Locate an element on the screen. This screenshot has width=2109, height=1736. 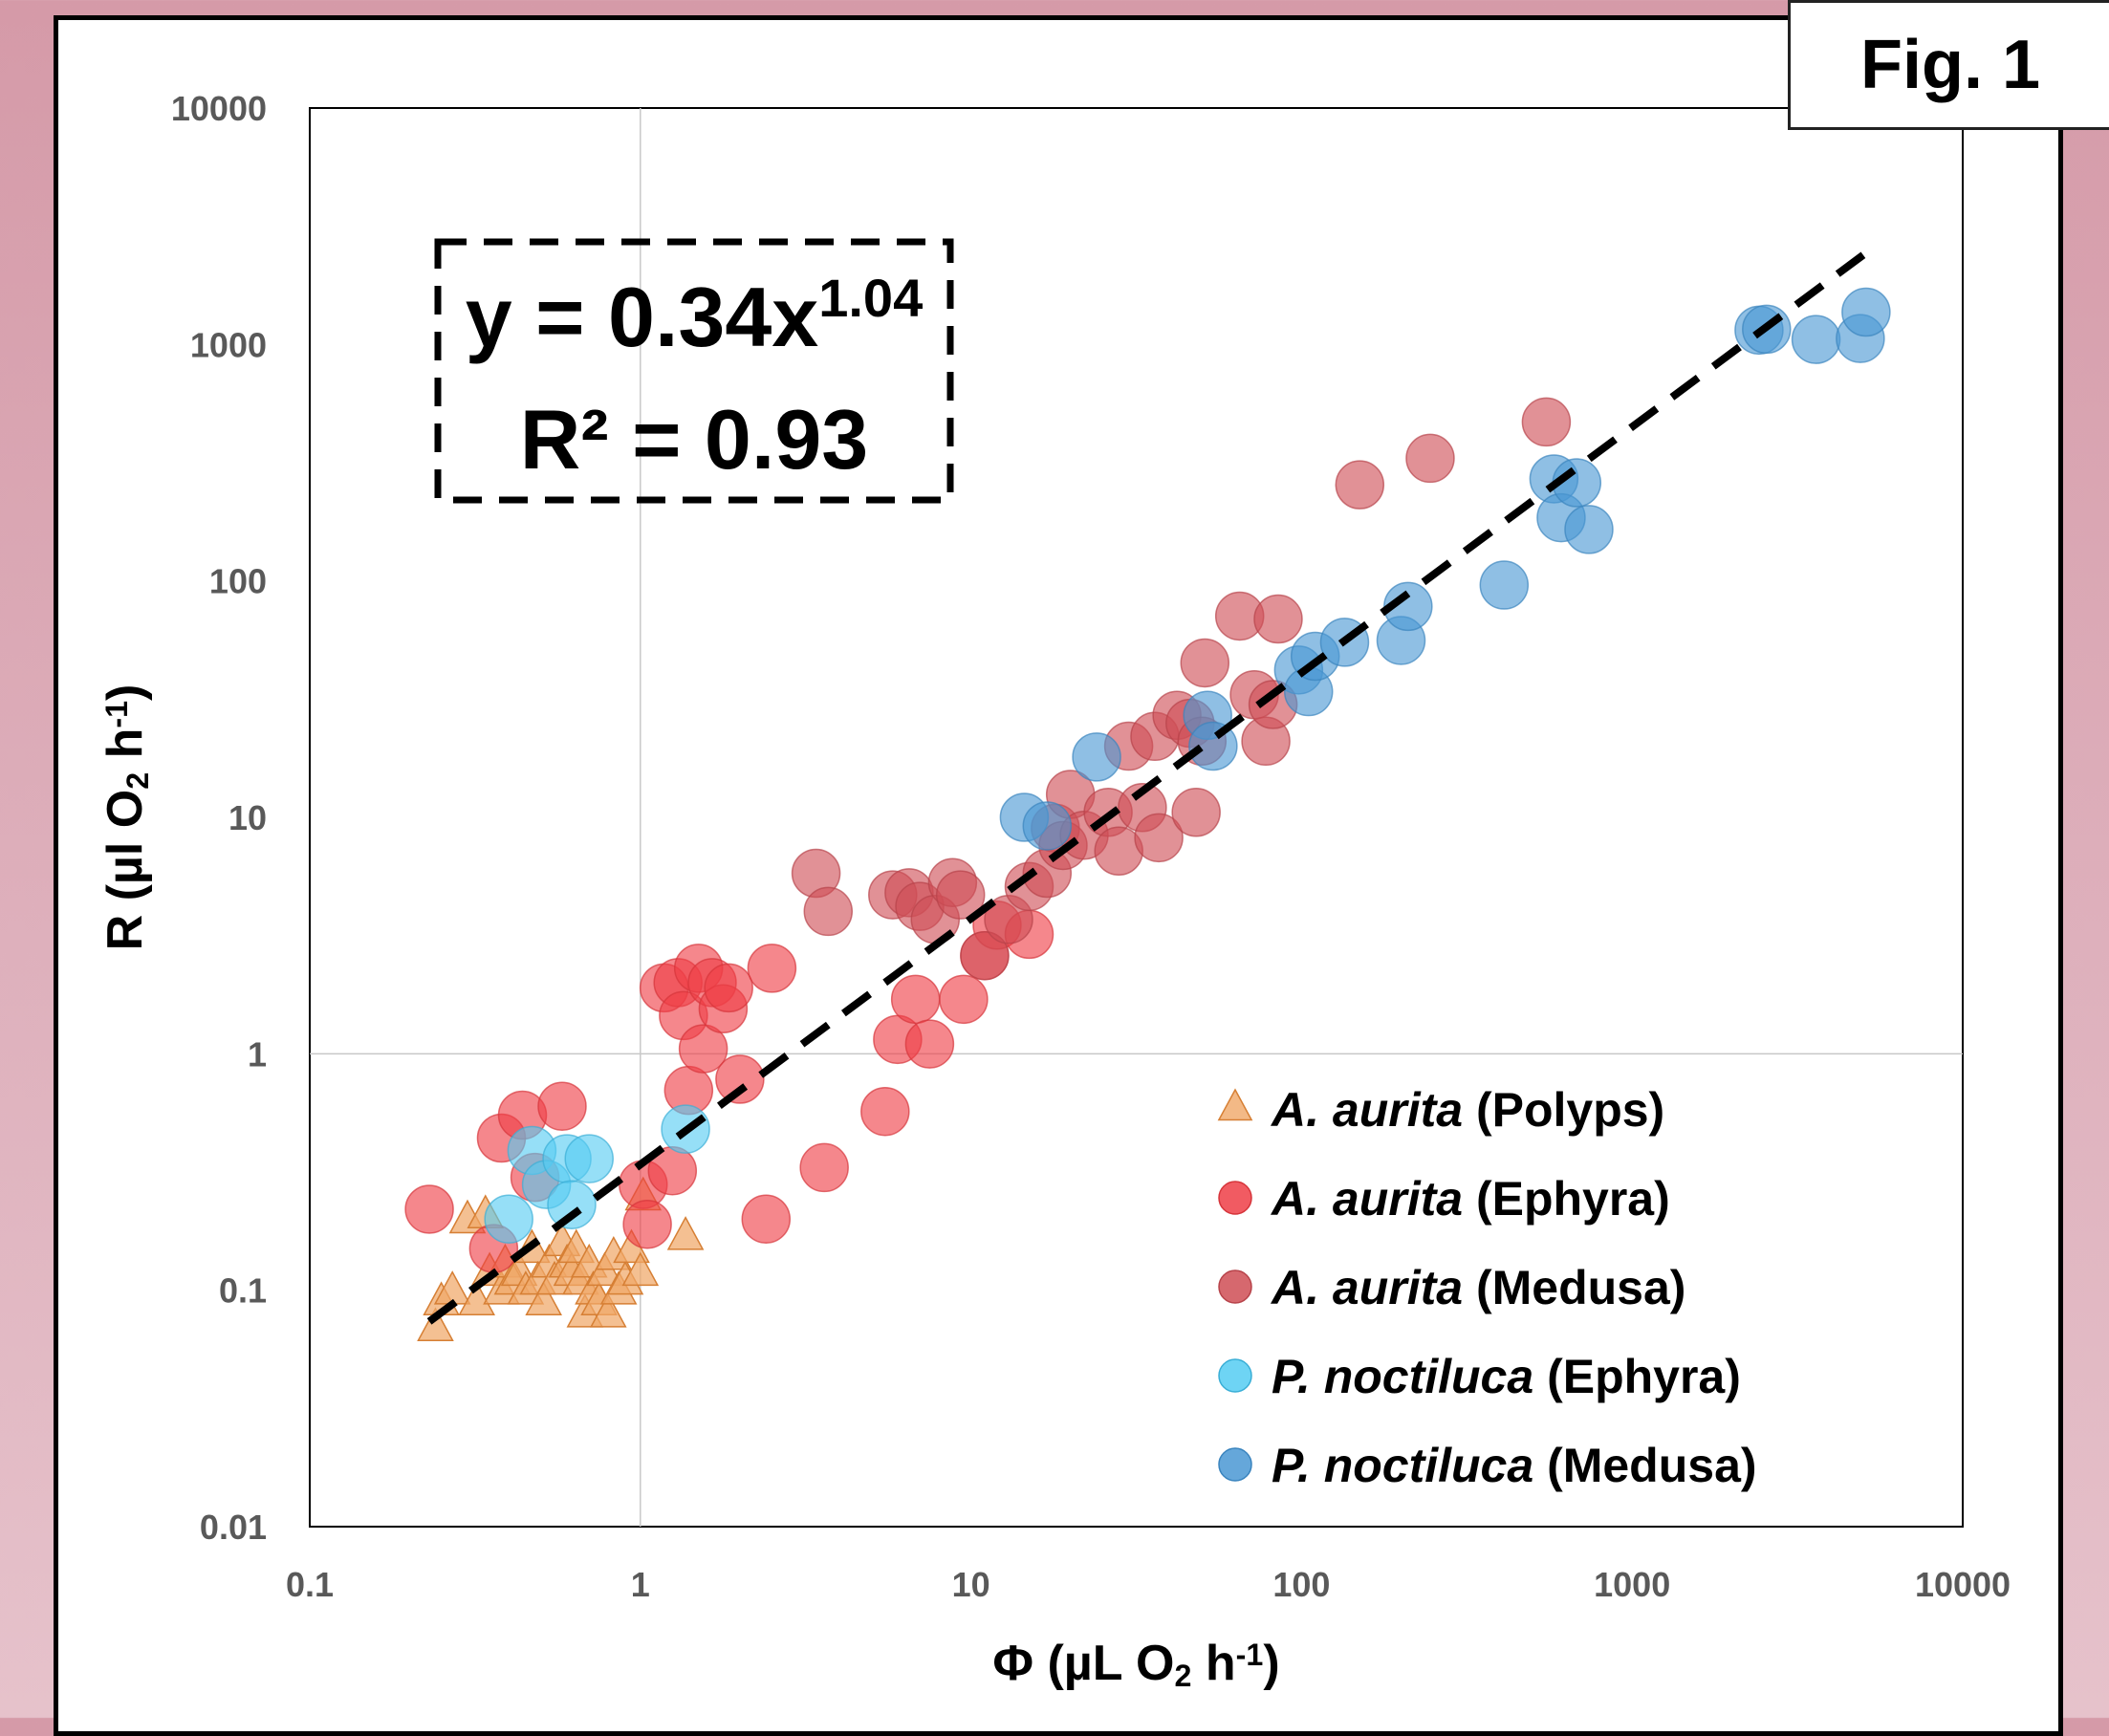
legend-label: A. aurita (Medusa) is located at coordinates (1477, 1287).